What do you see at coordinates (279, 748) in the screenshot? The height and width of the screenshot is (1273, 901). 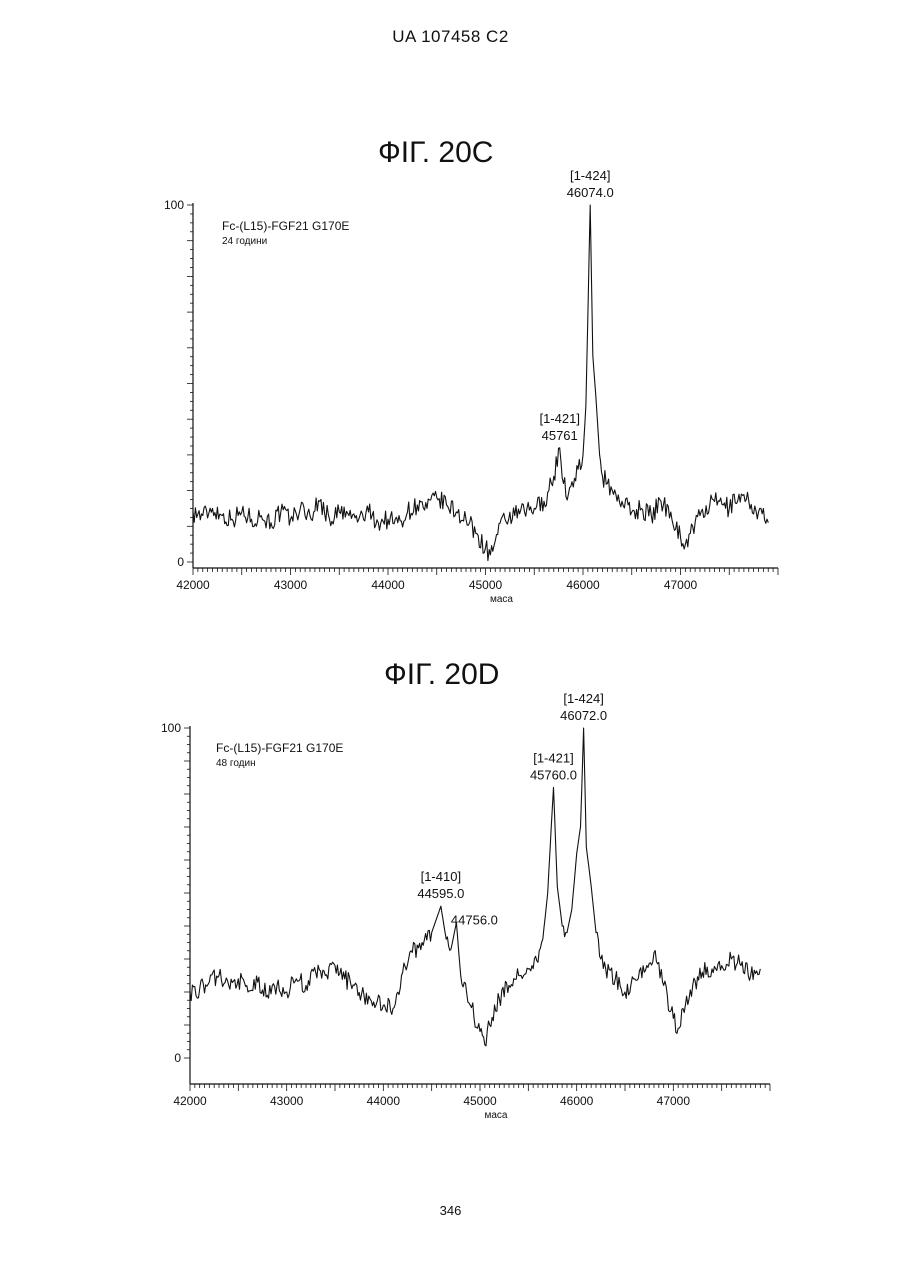 I see `legend-sample-name: Fc-(L15)-FGF21 G170E` at bounding box center [279, 748].